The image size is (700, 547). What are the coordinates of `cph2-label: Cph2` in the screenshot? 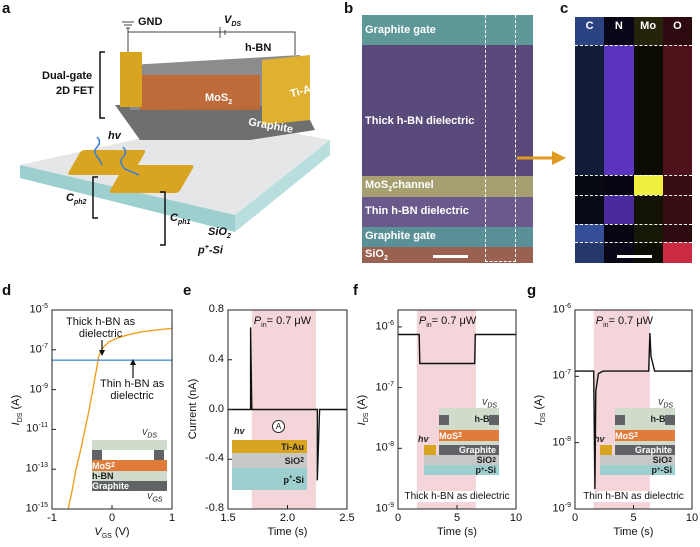 It's located at (76, 199).